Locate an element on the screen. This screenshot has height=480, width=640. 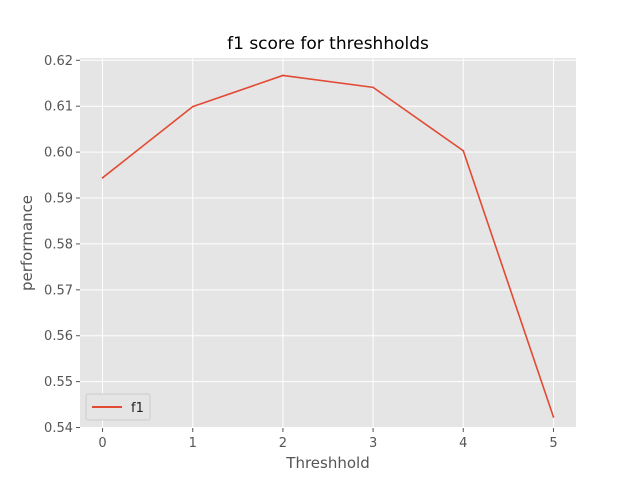
x-tick-label: 0 is located at coordinates (102, 443).